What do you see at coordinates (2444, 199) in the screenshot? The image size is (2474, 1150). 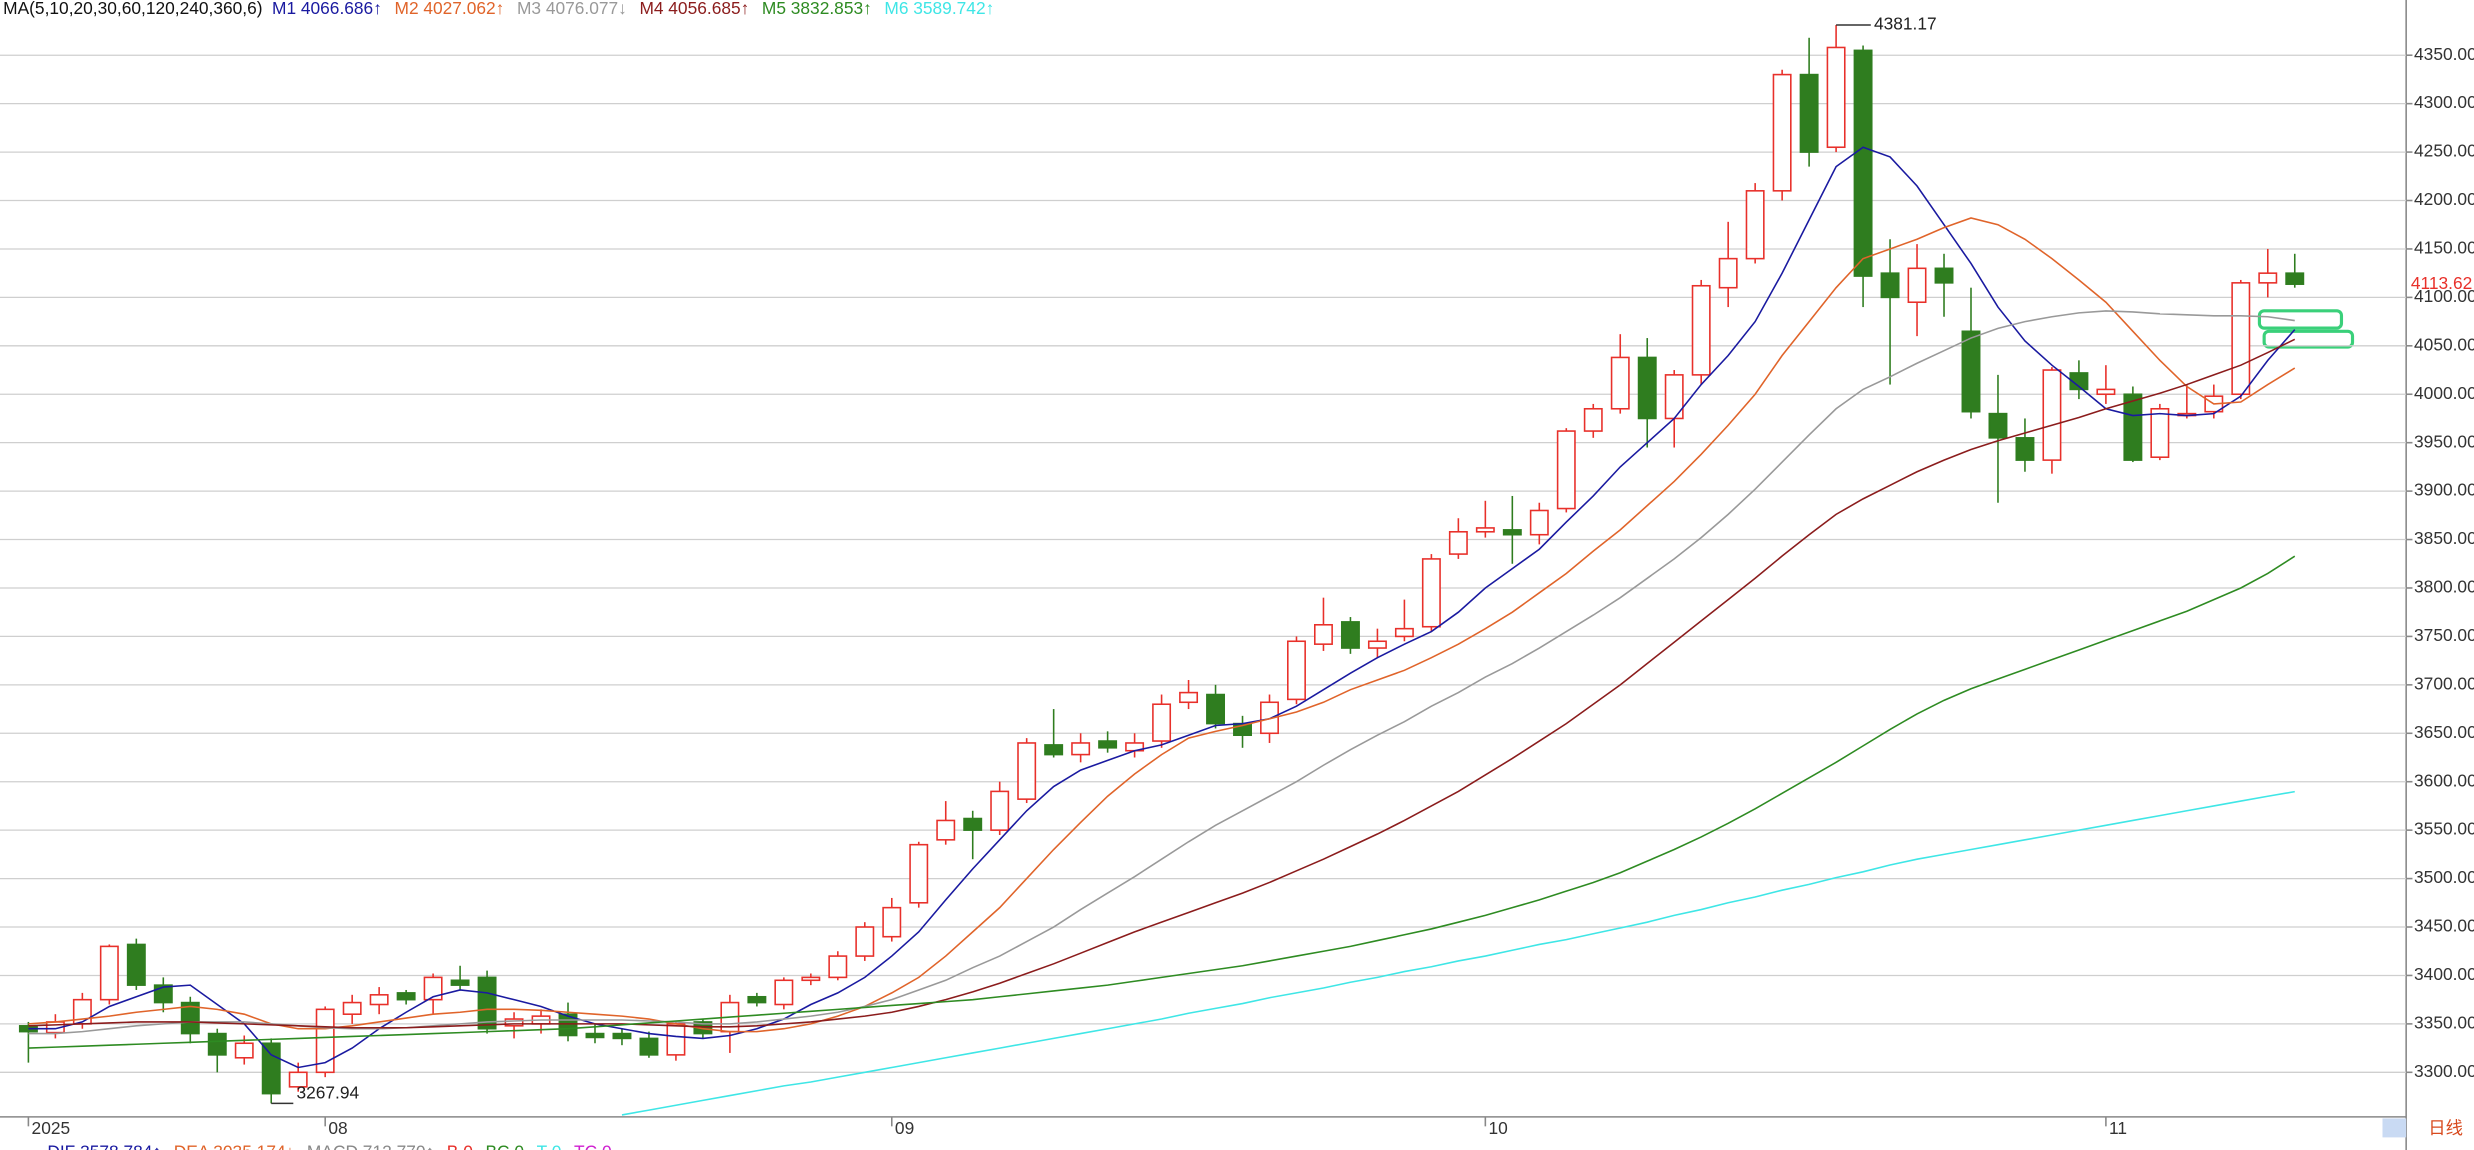 I see `y-tick-label: 4200.00` at bounding box center [2444, 199].